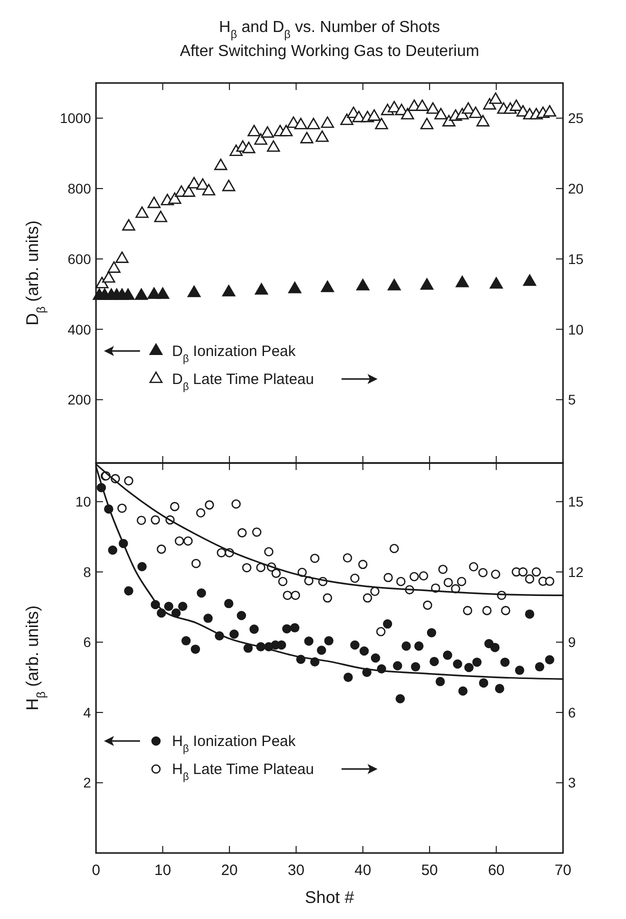 The height and width of the screenshot is (919, 626). Describe the element at coordinates (576, 188) in the screenshot. I see `y2-tick-label: 20` at that location.